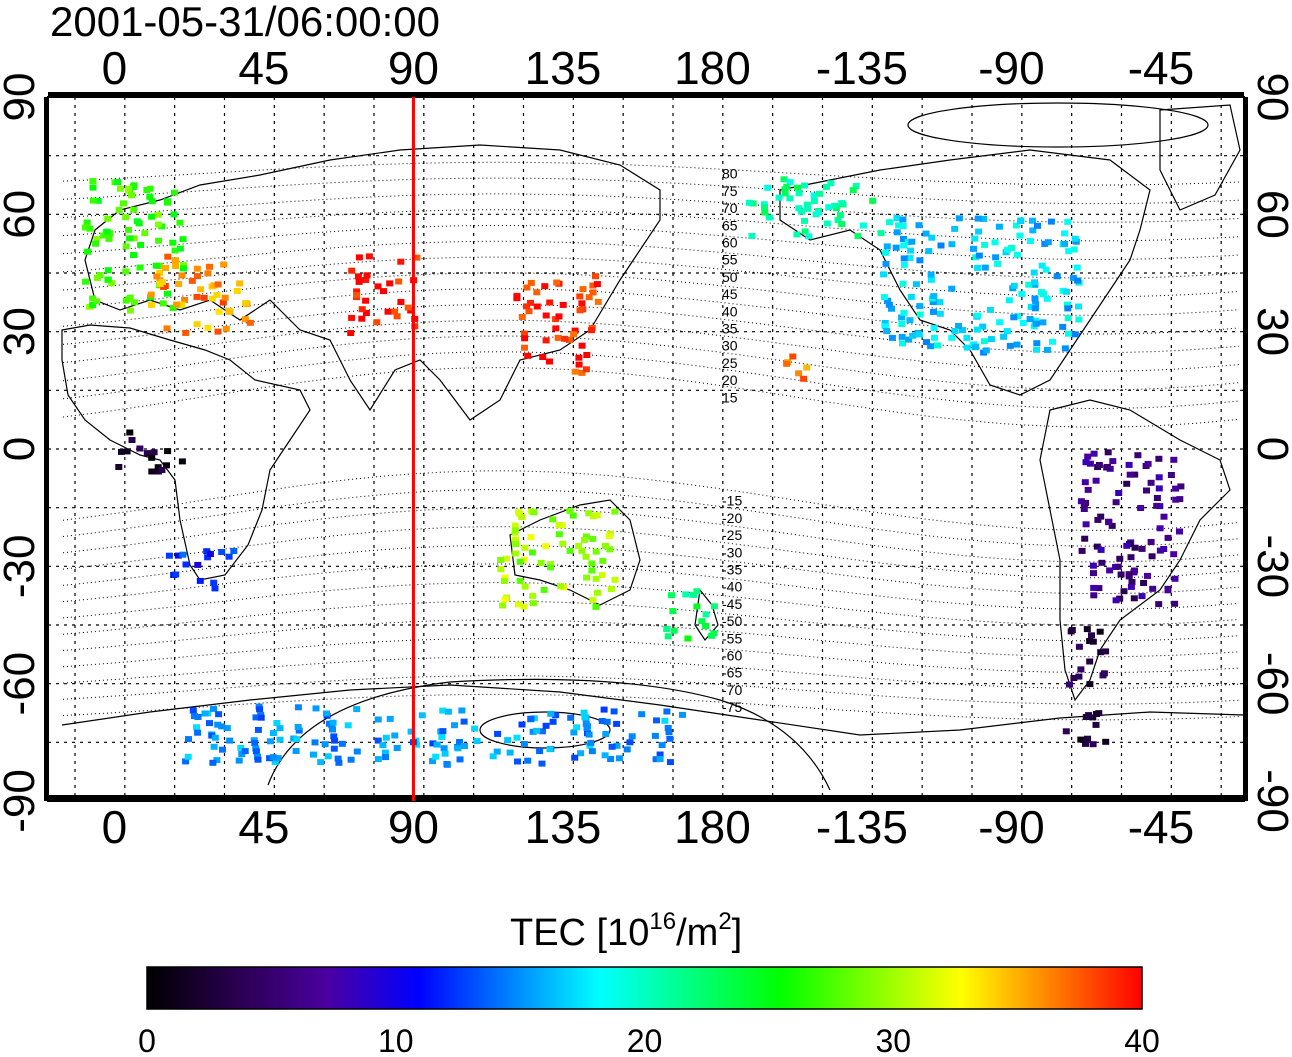  Describe the element at coordinates (1270, 567) in the screenshot. I see `right-lat-tick-label: -30` at that location.